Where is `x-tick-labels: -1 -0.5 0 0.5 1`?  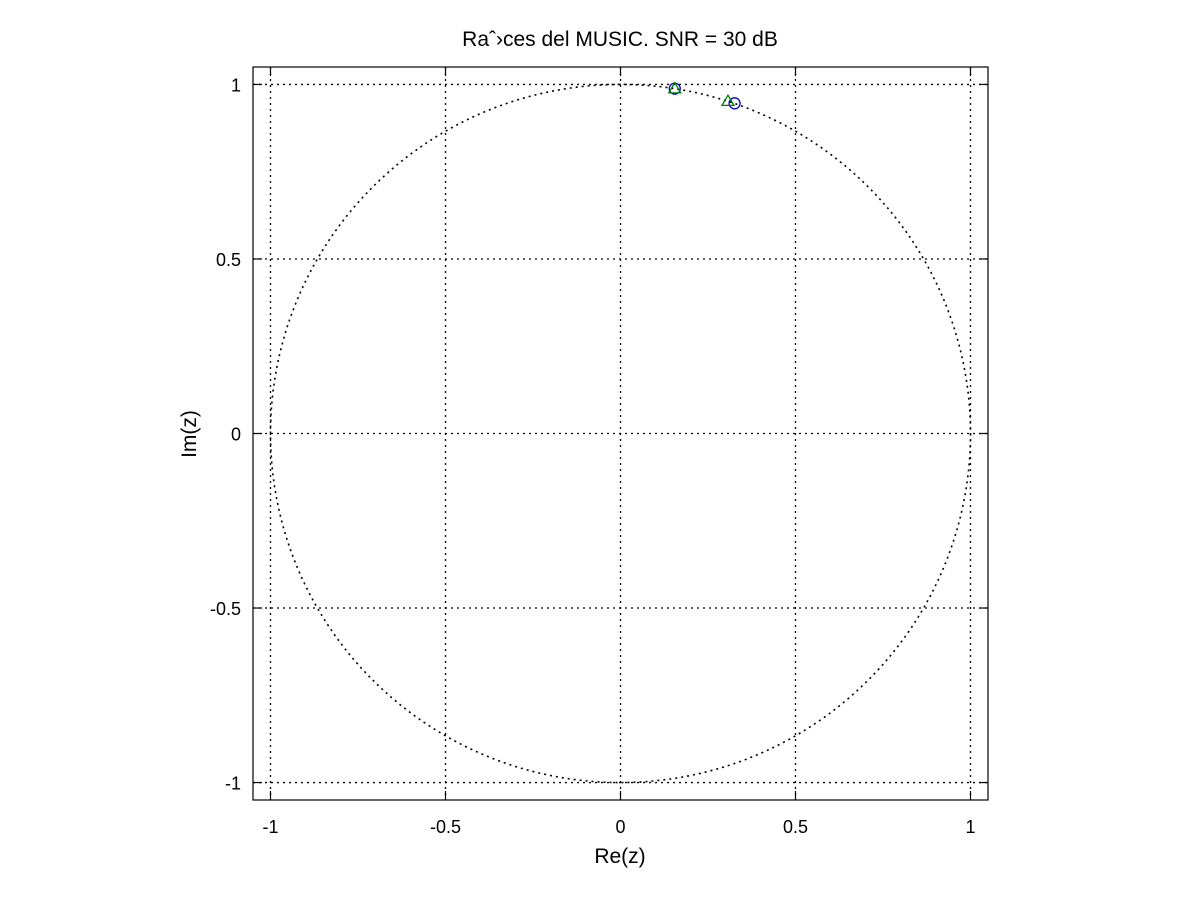 x-tick-labels: -1 -0.5 0 0.5 1 is located at coordinates (618, 827).